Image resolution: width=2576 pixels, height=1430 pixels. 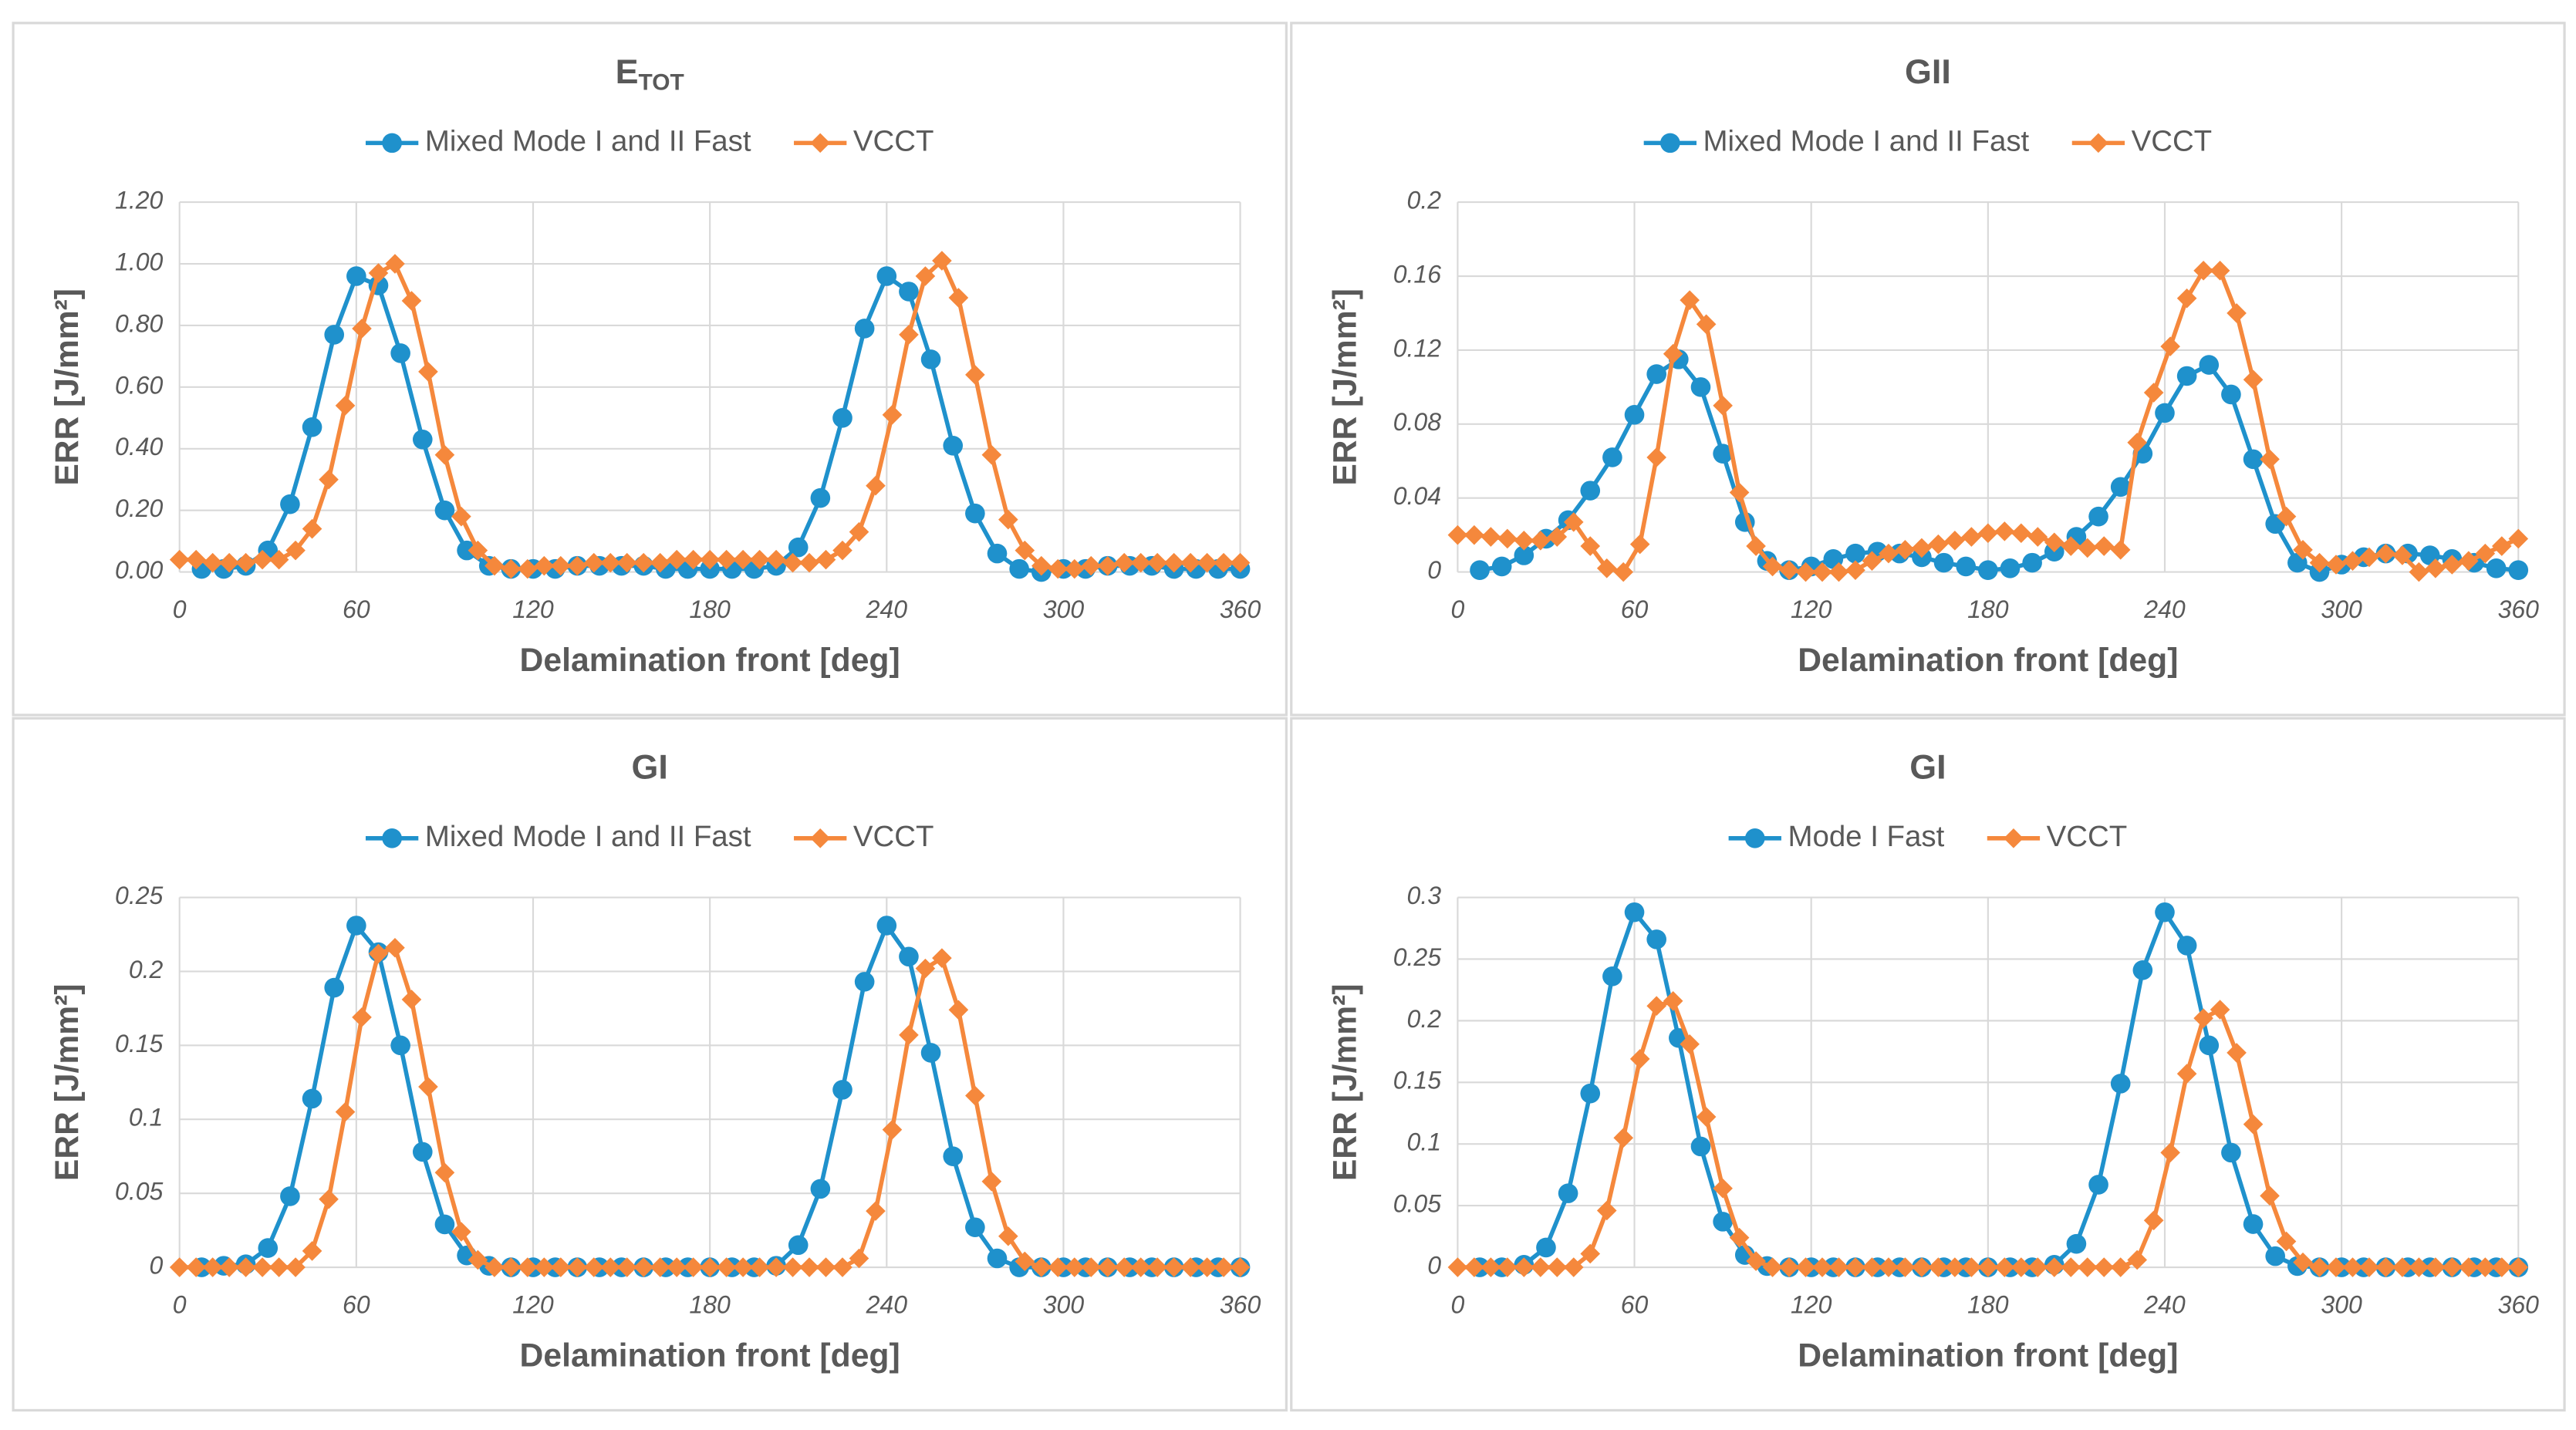 What do you see at coordinates (1417, 274) in the screenshot?
I see `y-tick-label: 0.16` at bounding box center [1417, 274].